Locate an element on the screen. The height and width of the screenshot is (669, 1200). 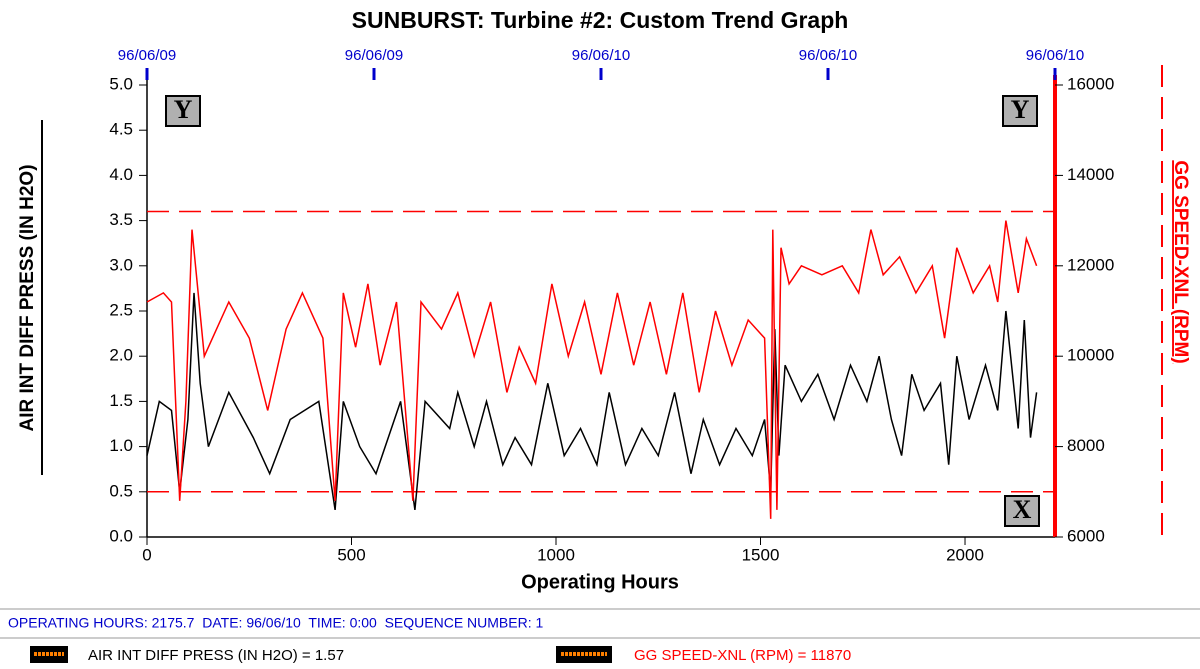
legend-item: GG SPEED-XNL (RPM) = 11870 is located at coordinates (703, 655).